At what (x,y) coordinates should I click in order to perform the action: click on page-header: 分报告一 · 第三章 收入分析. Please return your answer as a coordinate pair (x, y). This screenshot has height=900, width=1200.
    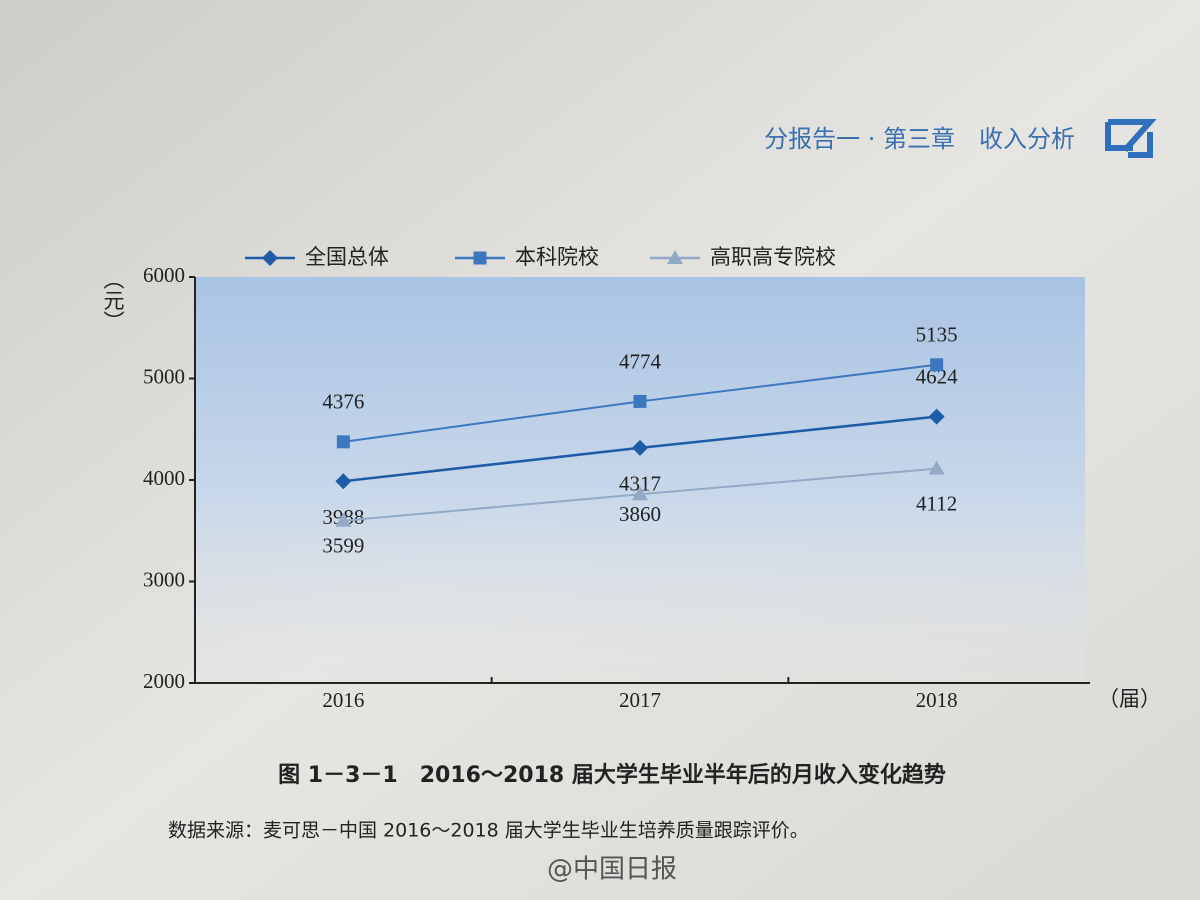
    Looking at the image, I should click on (919, 139).